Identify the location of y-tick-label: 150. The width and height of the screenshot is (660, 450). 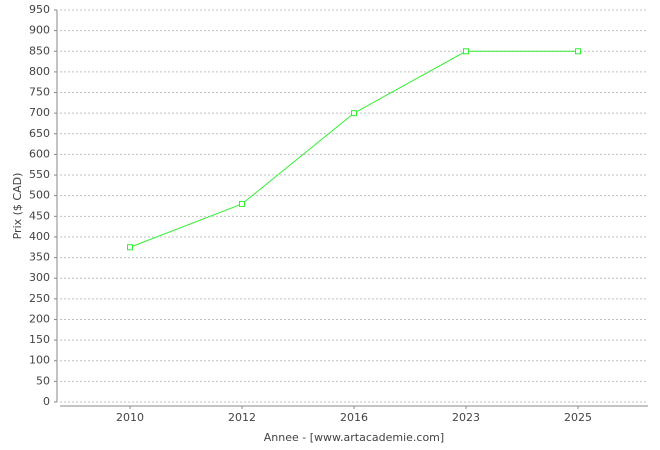
(39, 339).